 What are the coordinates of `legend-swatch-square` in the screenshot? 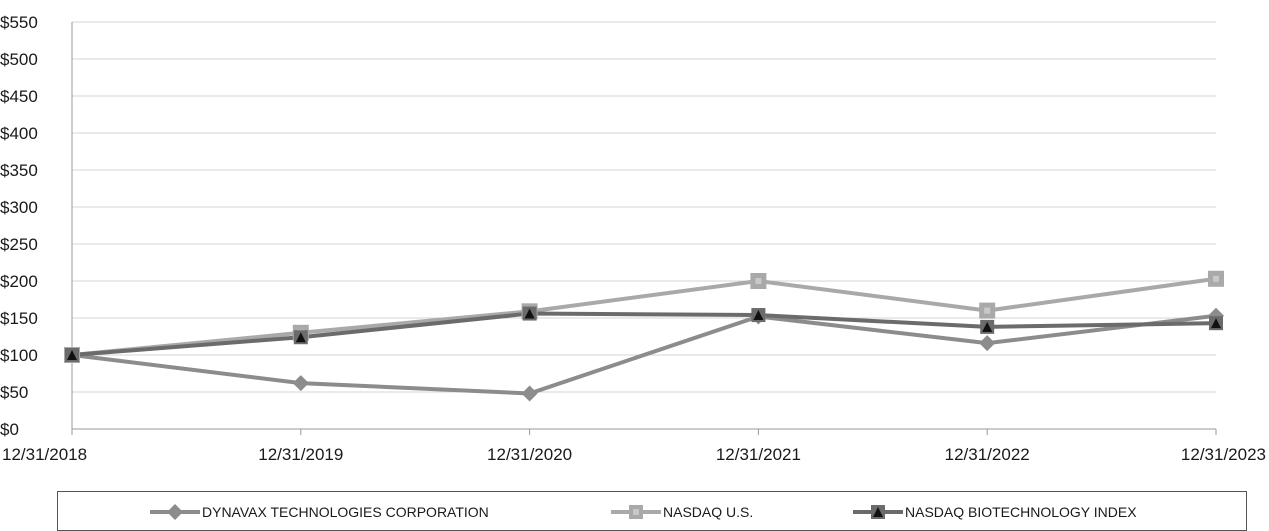 It's located at (636, 512).